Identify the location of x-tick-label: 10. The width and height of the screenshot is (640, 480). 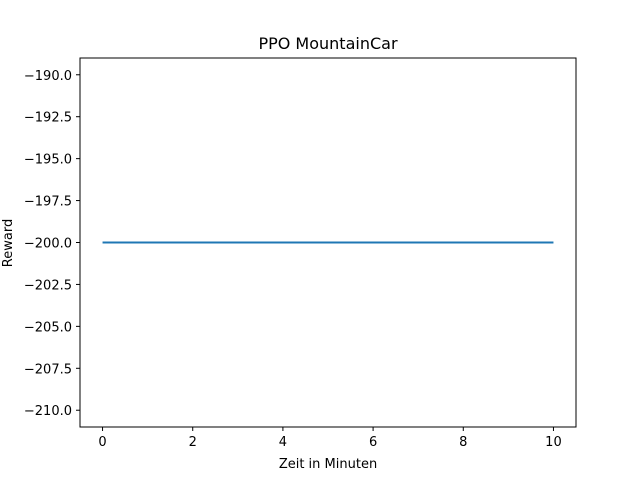
(553, 442).